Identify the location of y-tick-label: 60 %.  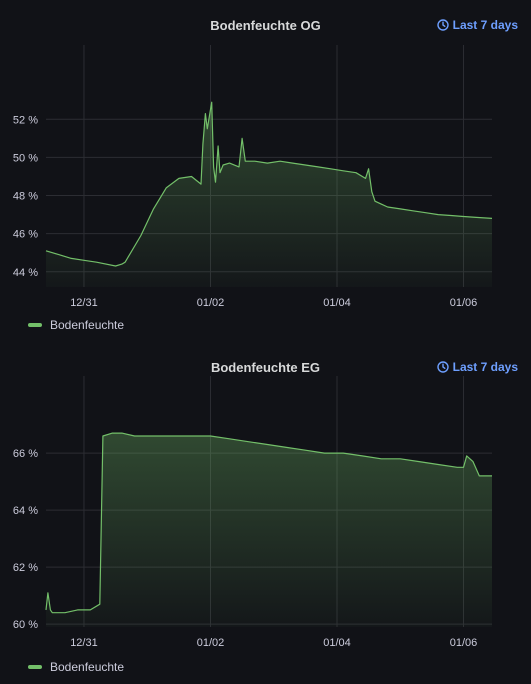
(25, 625).